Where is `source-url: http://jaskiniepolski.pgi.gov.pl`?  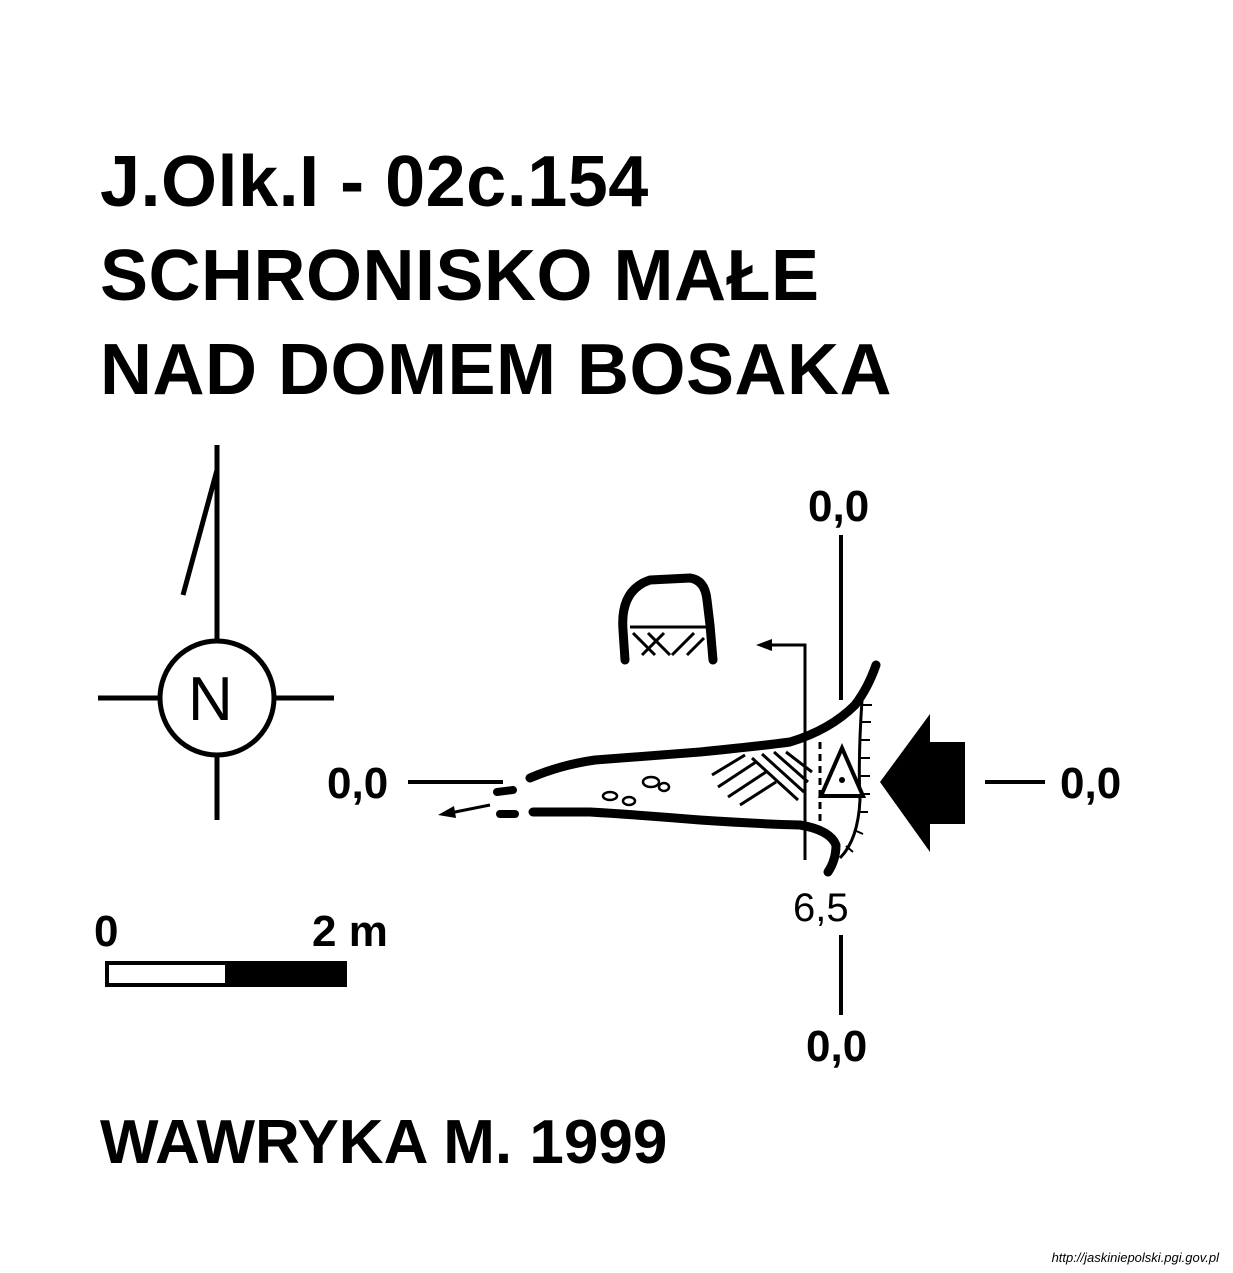
source-url: http://jaskiniepolski.pgi.gov.pl is located at coordinates (1135, 1257).